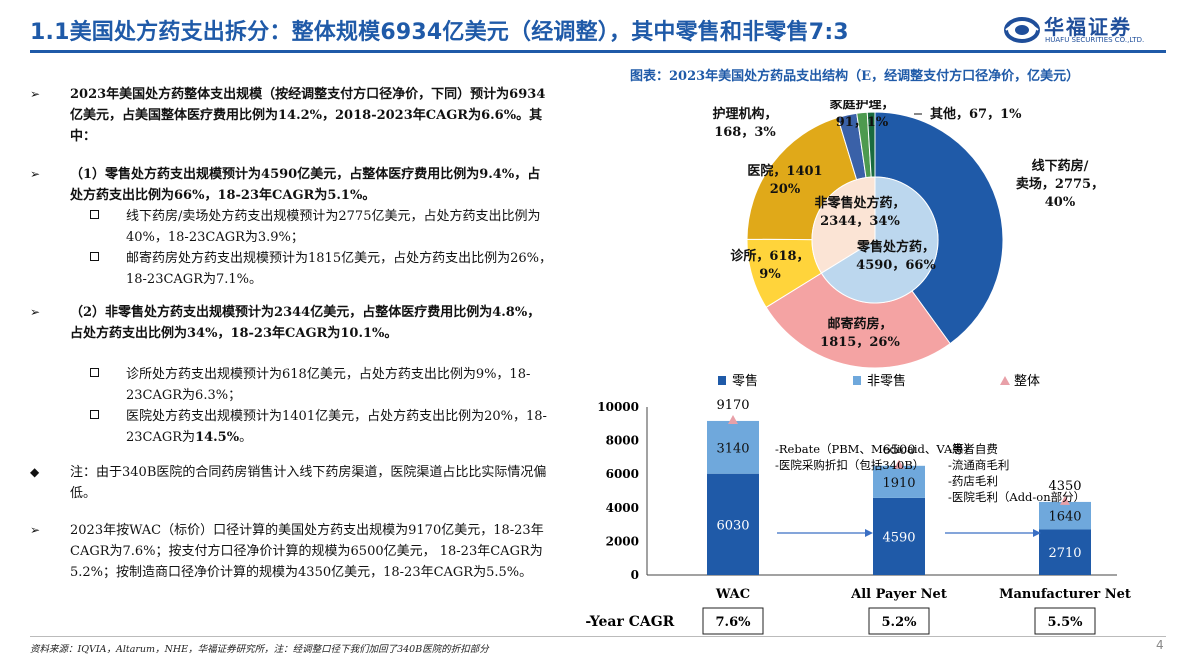 The image size is (1190, 669). I want to click on y-tick-label-1: 2000, so click(622, 541).